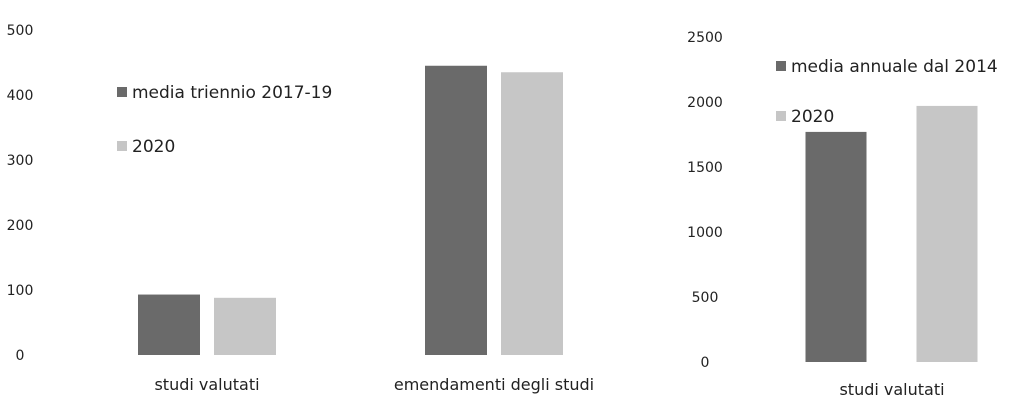 The height and width of the screenshot is (407, 1036). Describe the element at coordinates (705, 103) in the screenshot. I see `y-tick-label: 2000` at that location.